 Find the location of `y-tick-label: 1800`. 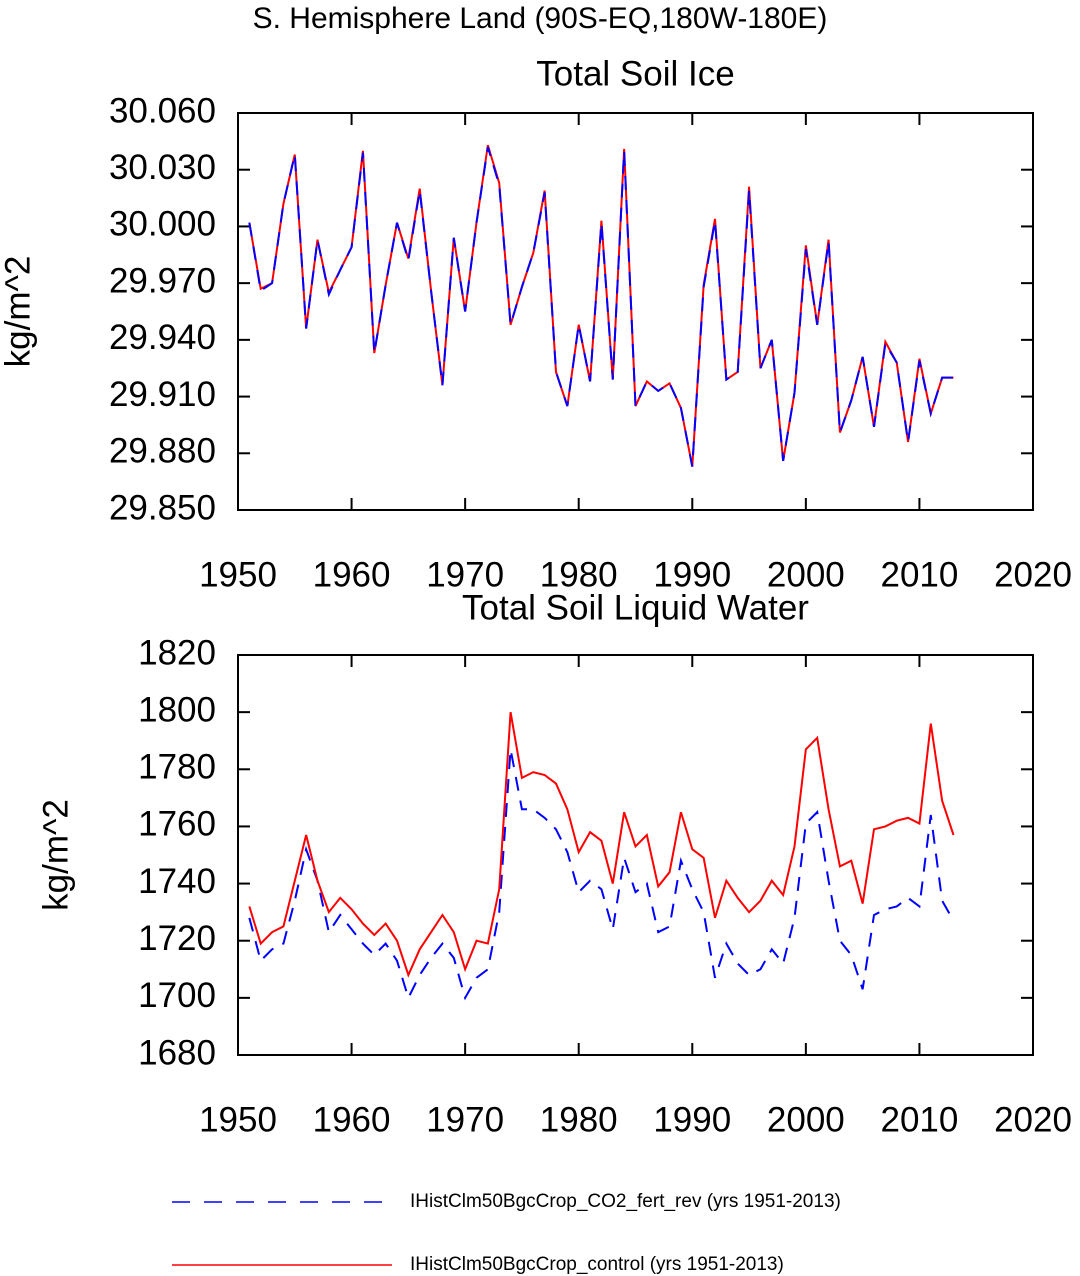

y-tick-label: 1800 is located at coordinates (177, 709).